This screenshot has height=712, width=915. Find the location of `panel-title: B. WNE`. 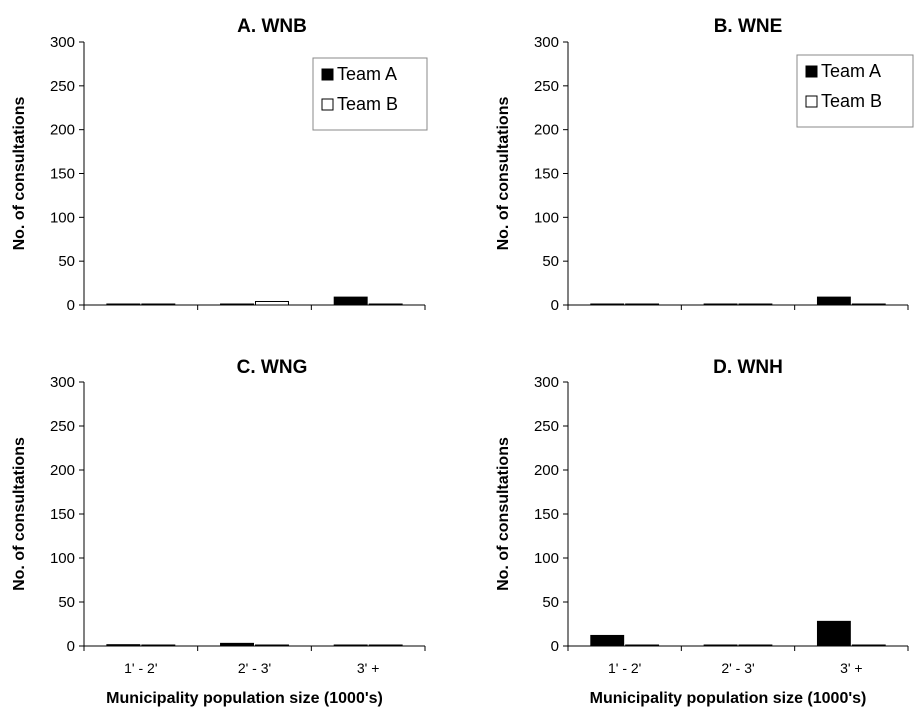

panel-title: B. WNE is located at coordinates (748, 26).